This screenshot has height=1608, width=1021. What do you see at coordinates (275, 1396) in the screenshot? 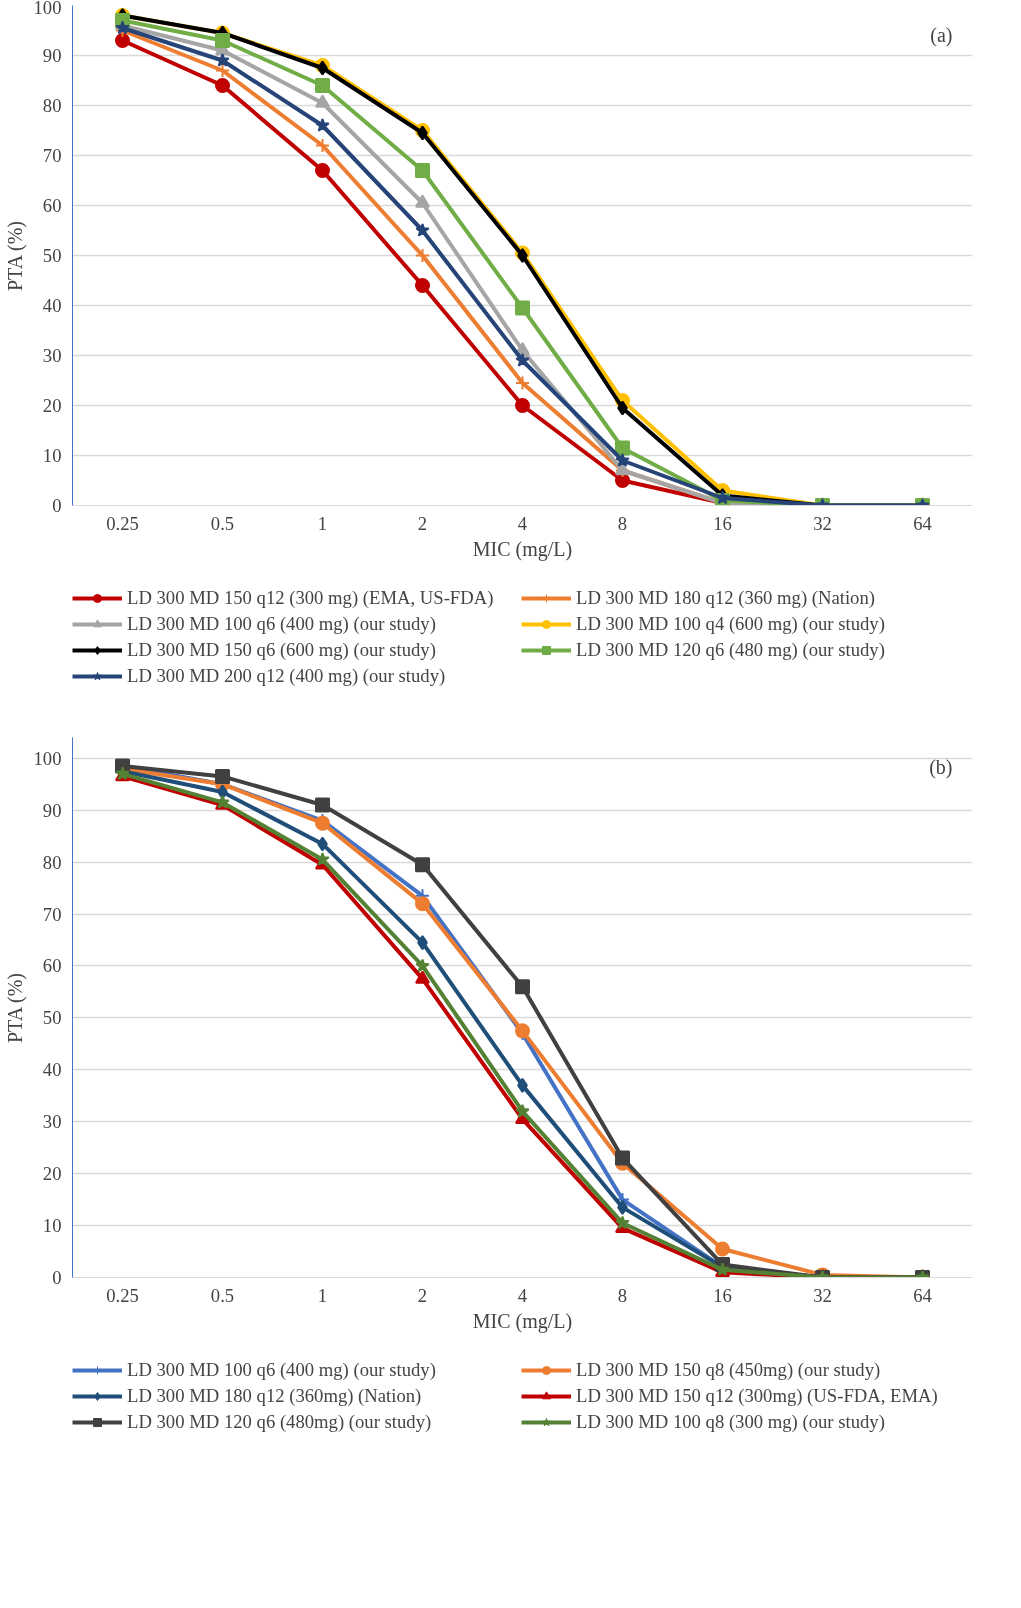
I see `legend-label: LD 300 MD 180 q12 (360mg) (Nation)` at bounding box center [275, 1396].